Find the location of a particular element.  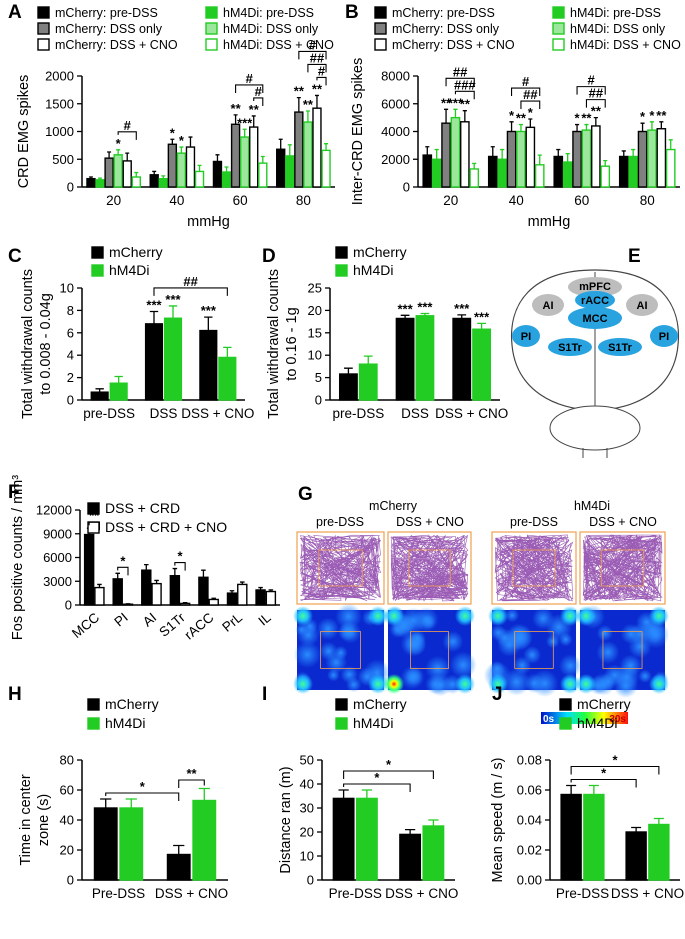

condition-label: pre-DSS is located at coordinates (340, 522).